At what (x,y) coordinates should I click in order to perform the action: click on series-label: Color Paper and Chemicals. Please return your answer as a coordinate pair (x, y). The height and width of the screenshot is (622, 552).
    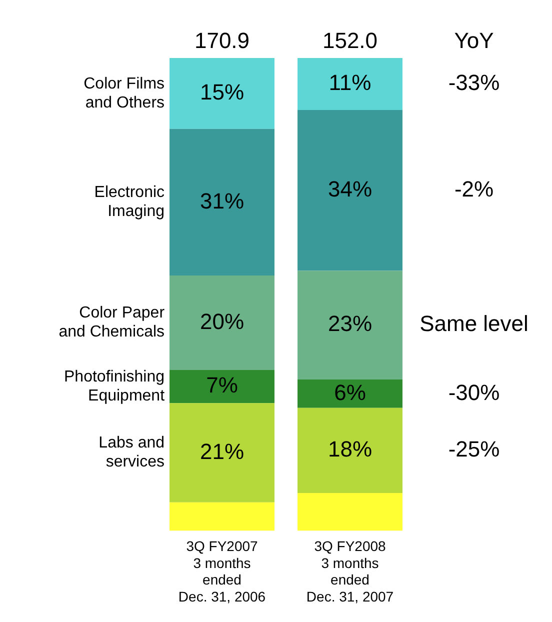
    Looking at the image, I should click on (112, 322).